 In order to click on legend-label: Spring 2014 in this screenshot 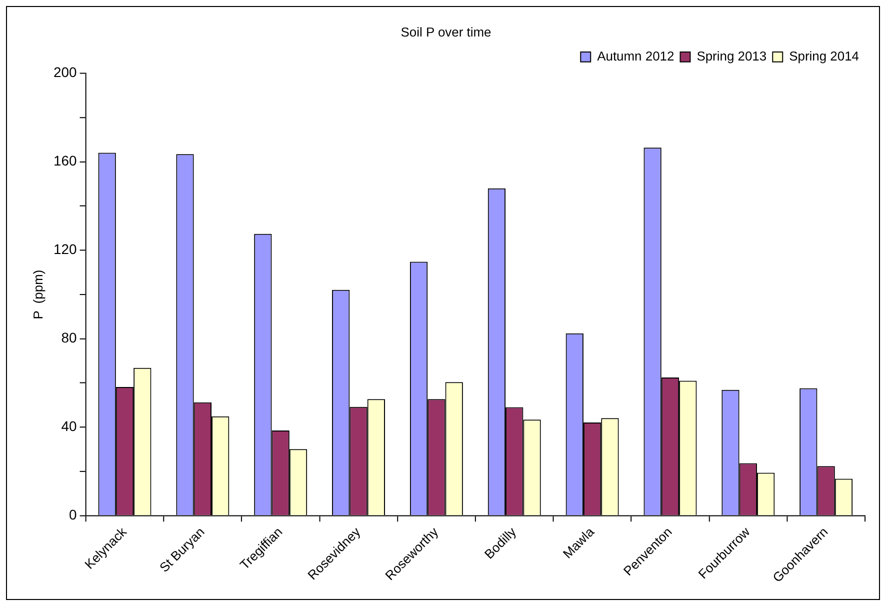, I will do `click(824, 56)`.